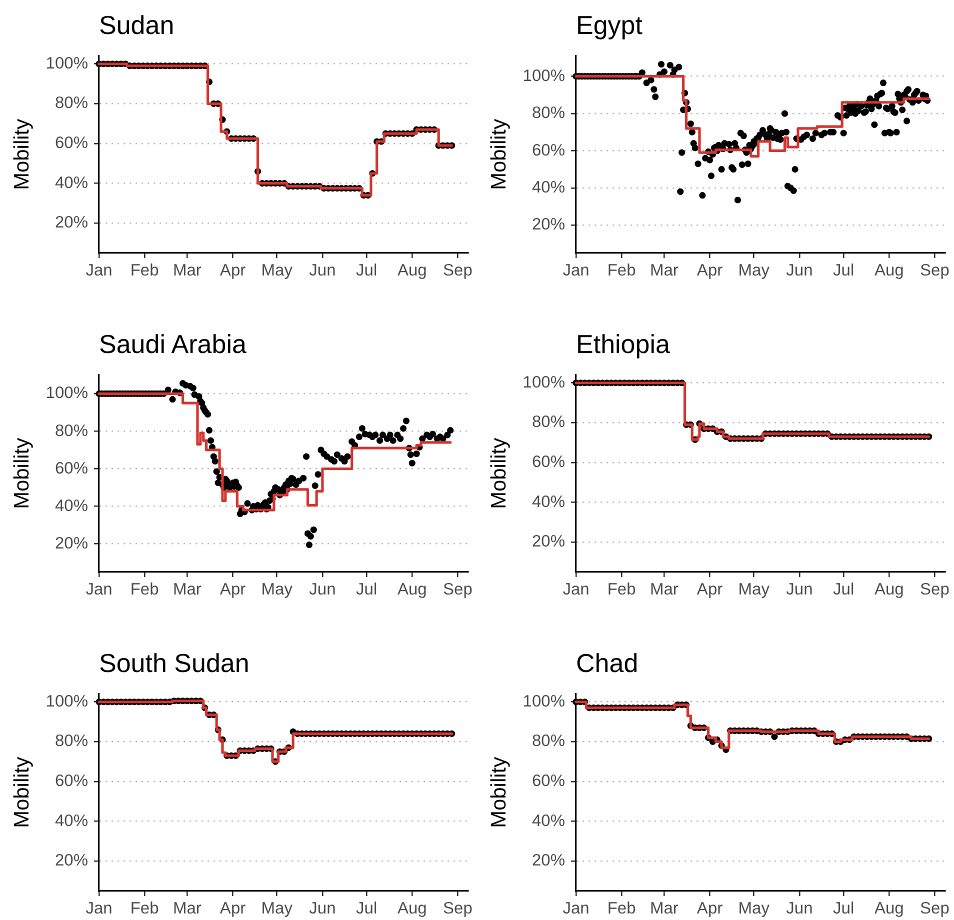  I want to click on chart-title: Ethiopia, so click(623, 344).